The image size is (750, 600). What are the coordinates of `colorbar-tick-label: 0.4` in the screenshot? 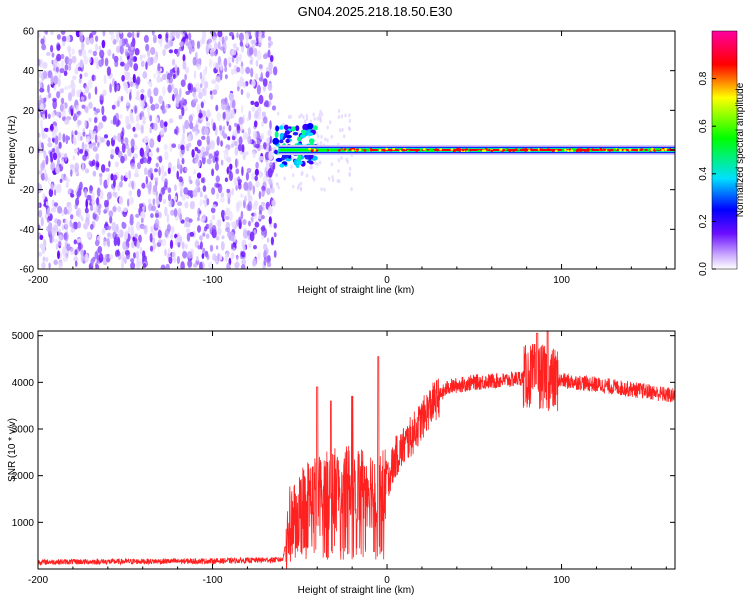 It's located at (703, 173).